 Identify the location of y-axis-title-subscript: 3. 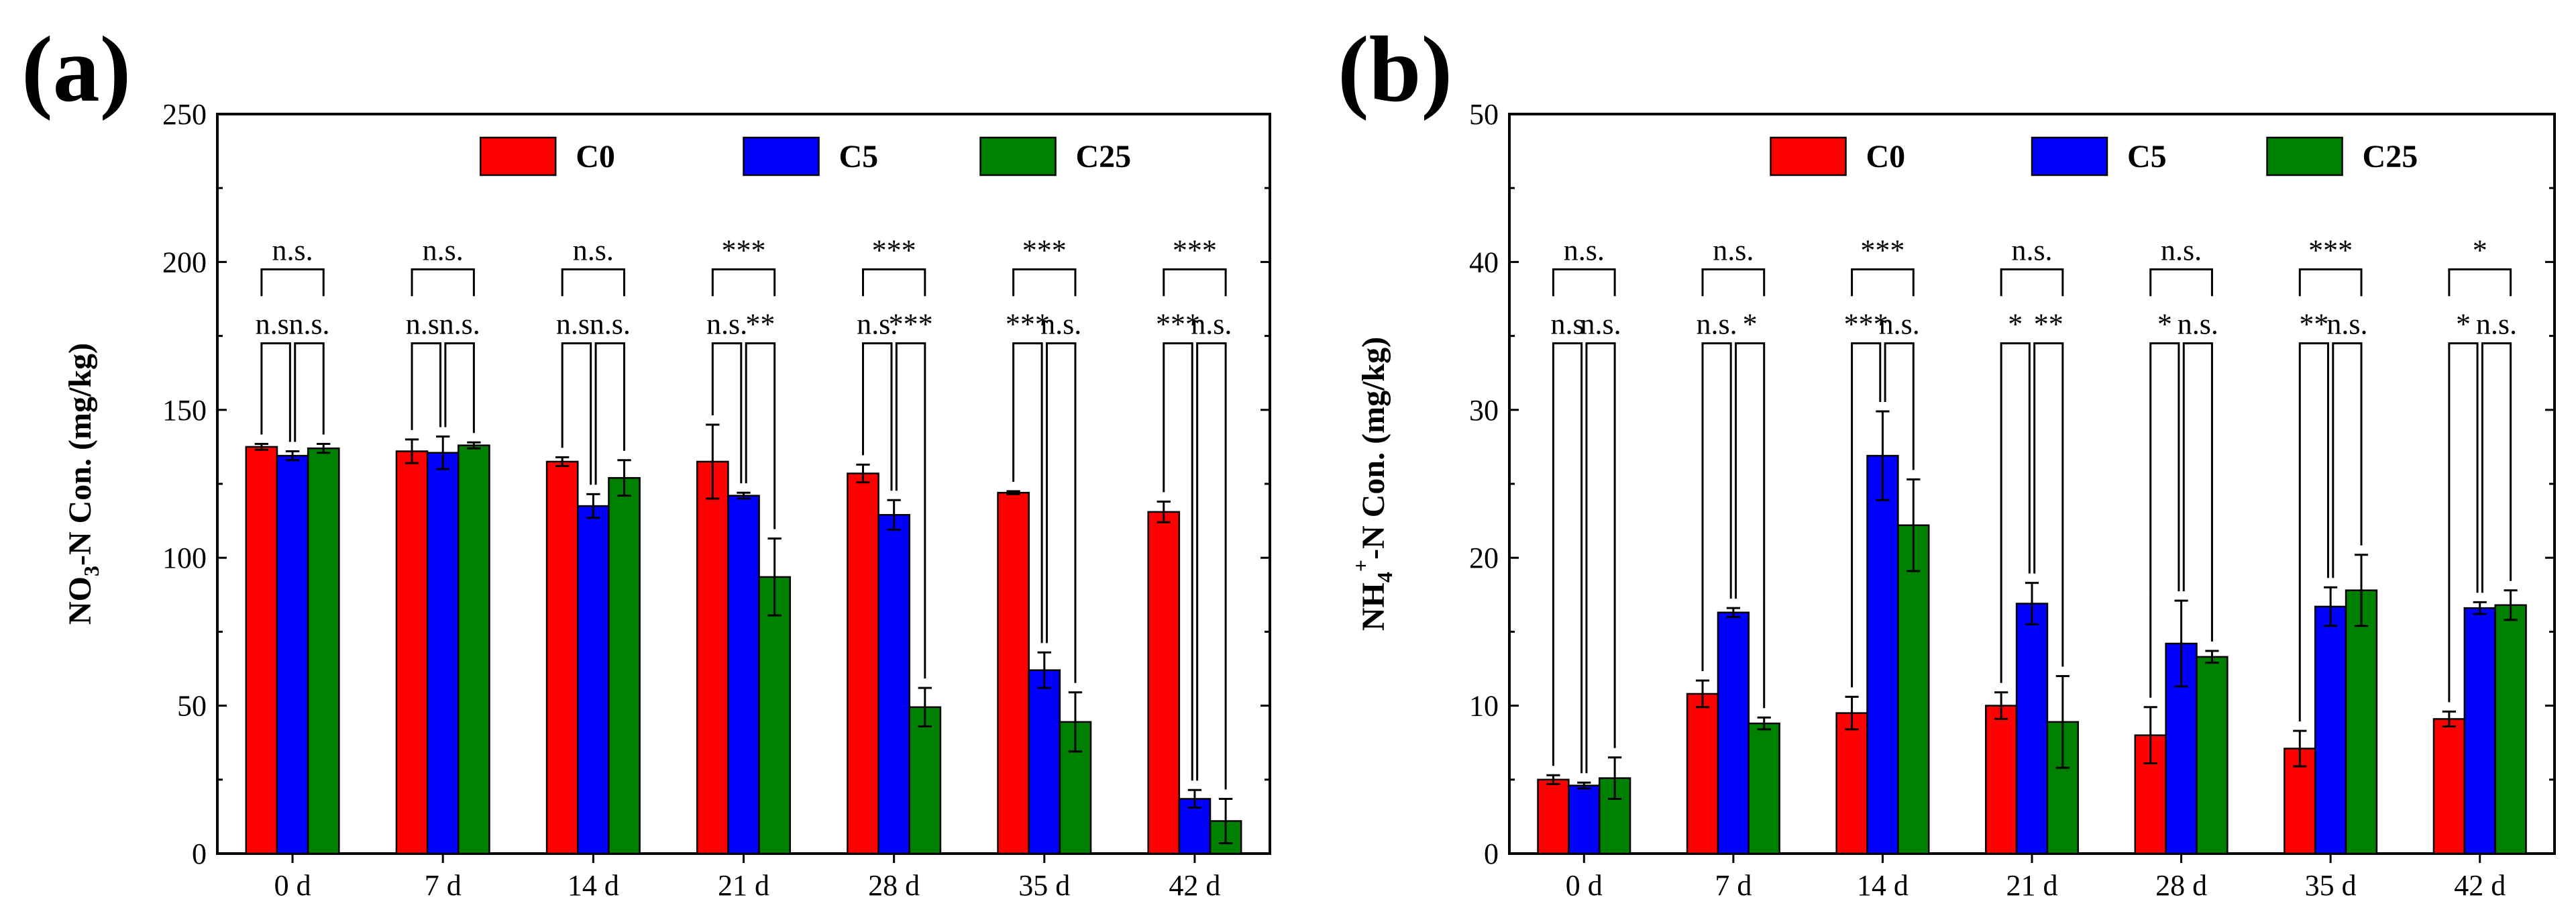
(91, 571).